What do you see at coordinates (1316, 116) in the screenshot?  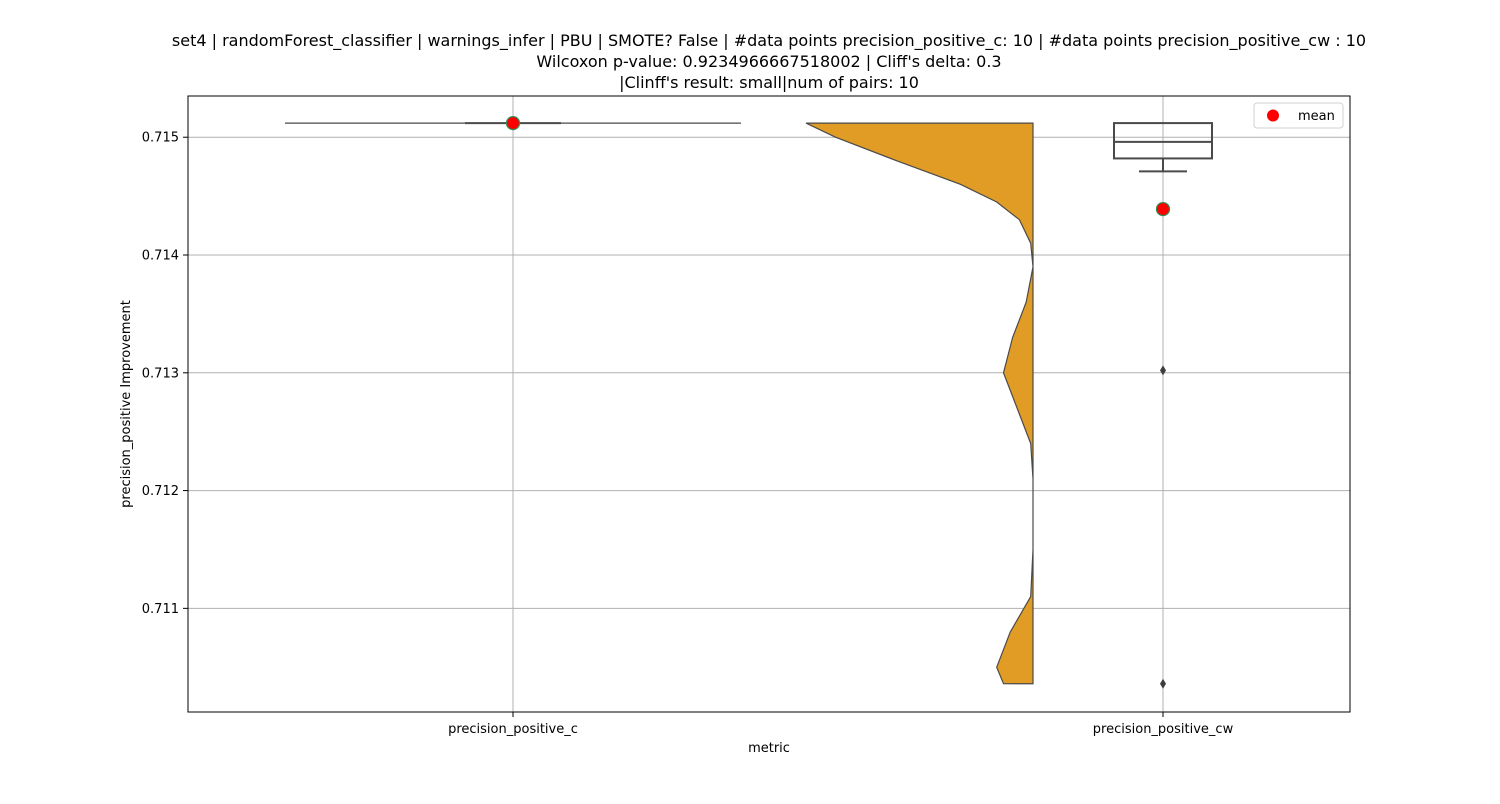 I see `legend-label-mean: mean` at bounding box center [1316, 116].